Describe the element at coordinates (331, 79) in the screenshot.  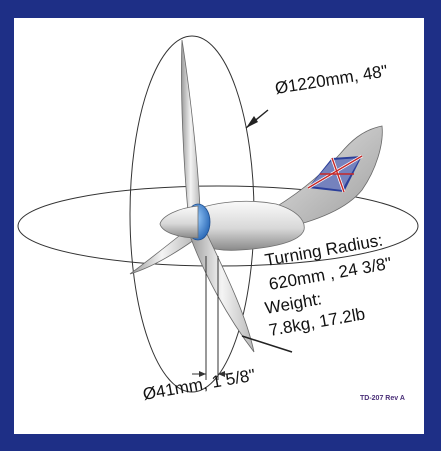
I see `rotor-diameter-label: Ø1220mm, 48"` at that location.